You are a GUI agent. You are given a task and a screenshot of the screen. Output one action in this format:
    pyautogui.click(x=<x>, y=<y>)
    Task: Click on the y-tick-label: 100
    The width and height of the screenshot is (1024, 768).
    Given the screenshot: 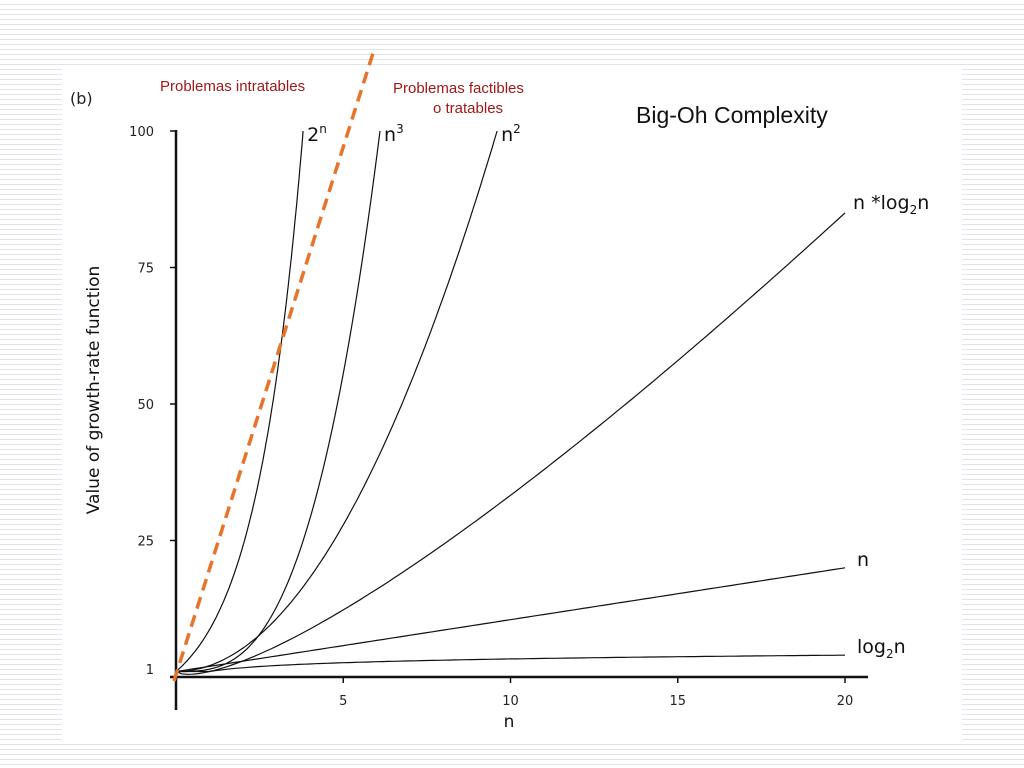 What is the action you would take?
    pyautogui.click(x=141, y=132)
    